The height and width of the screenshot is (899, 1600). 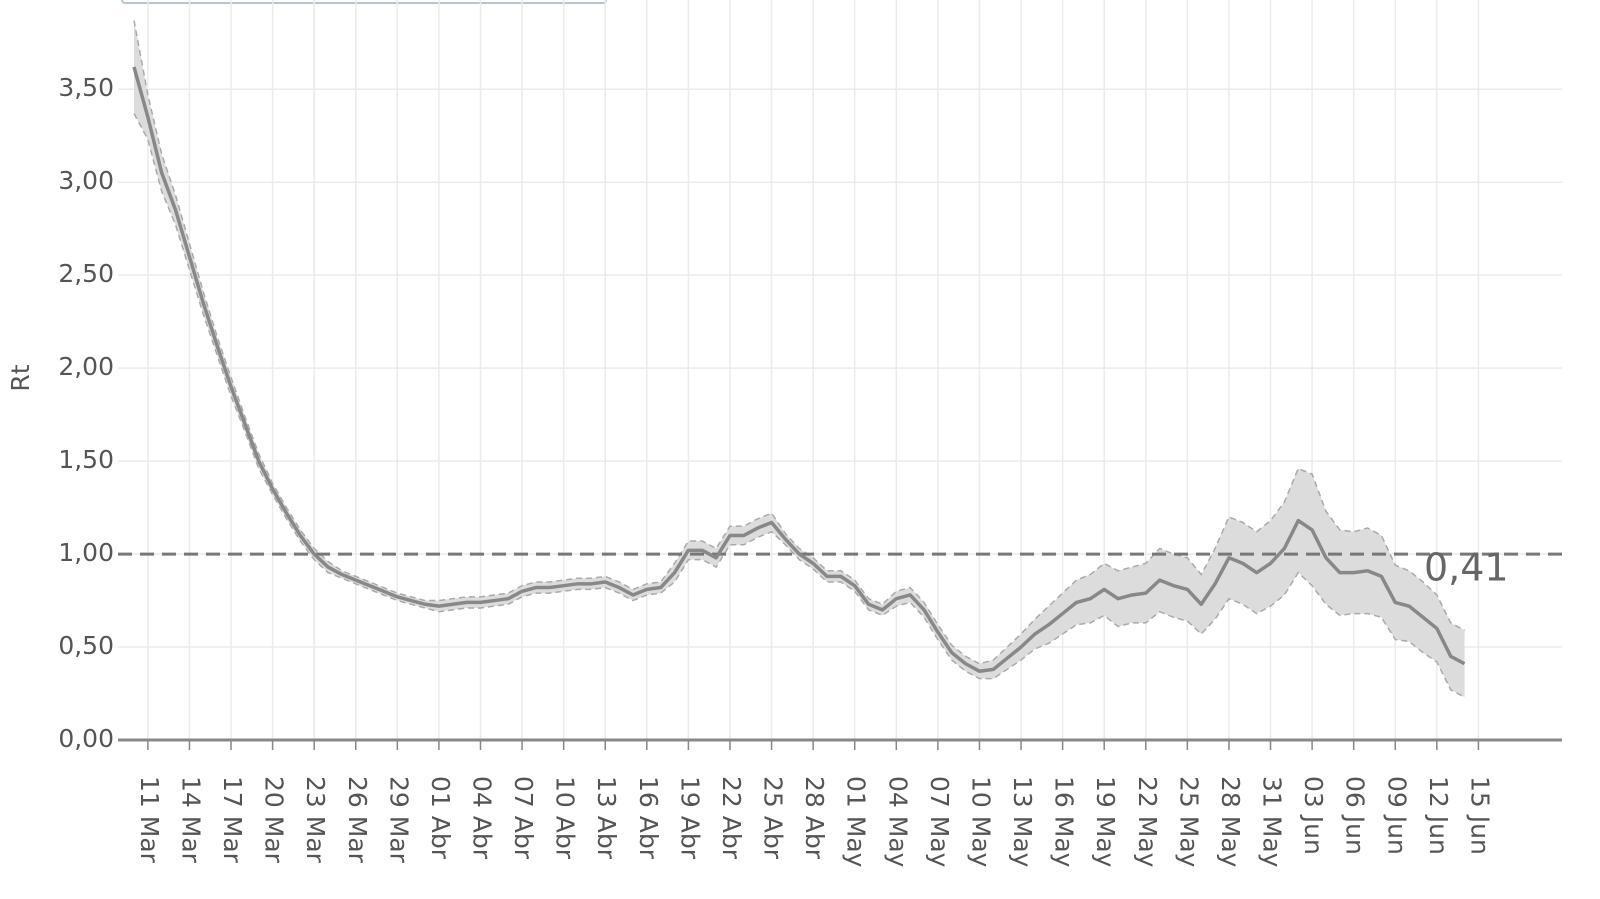 I want to click on x-tick-label: 17 Mar, so click(x=232, y=820).